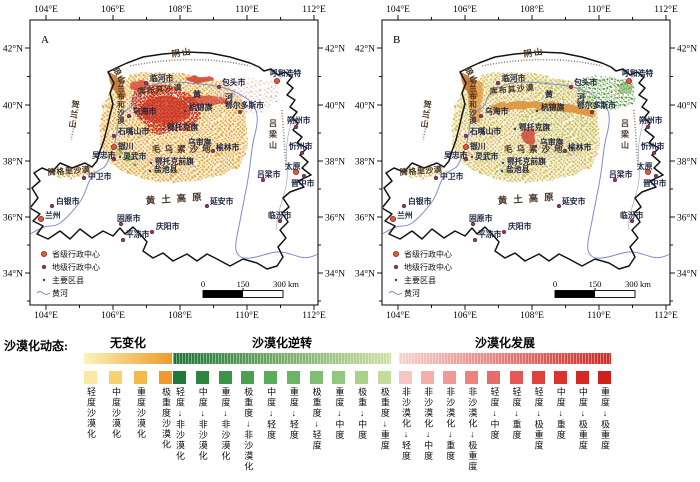 This screenshot has height=482, width=700. What do you see at coordinates (100, 176) in the screenshot?
I see `city-label: 中卫市` at bounding box center [100, 176].